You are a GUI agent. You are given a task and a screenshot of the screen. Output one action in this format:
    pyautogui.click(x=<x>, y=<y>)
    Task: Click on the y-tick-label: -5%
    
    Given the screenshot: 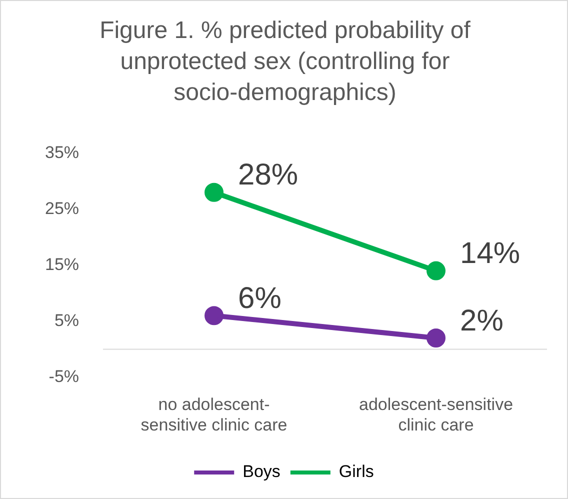 What is the action you would take?
    pyautogui.click(x=64, y=376)
    